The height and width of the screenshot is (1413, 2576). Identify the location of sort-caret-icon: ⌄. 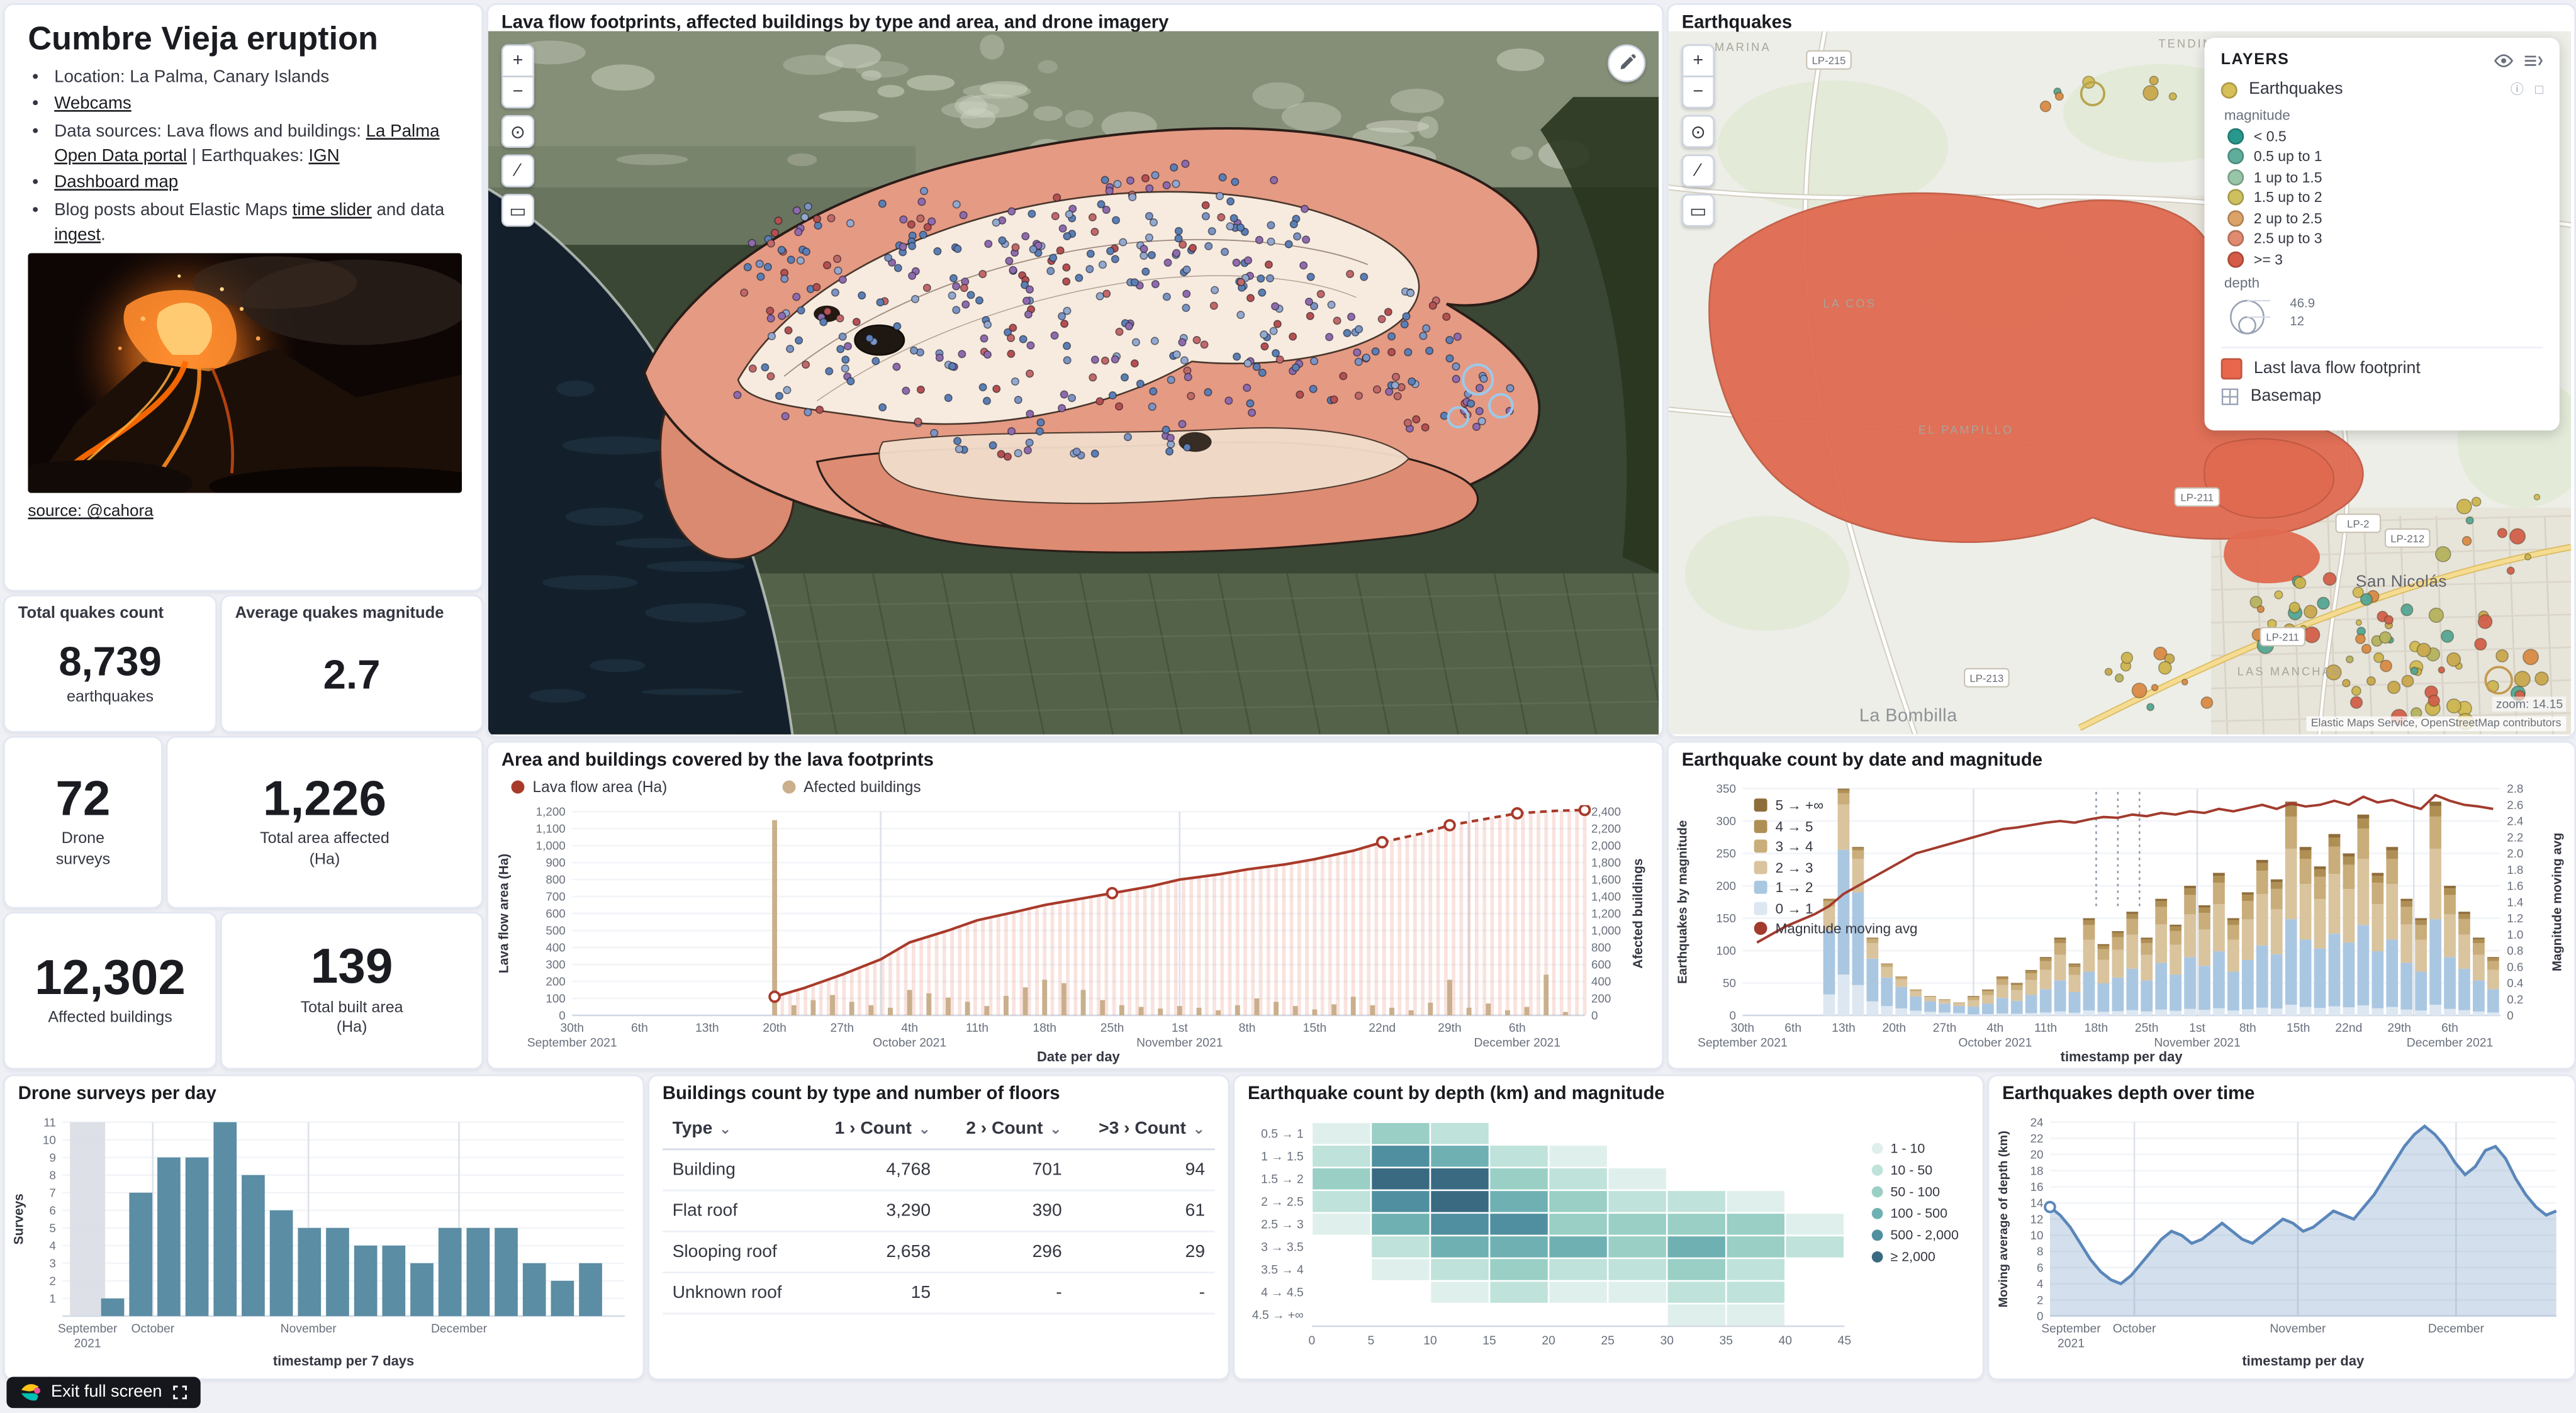
(1055, 1128).